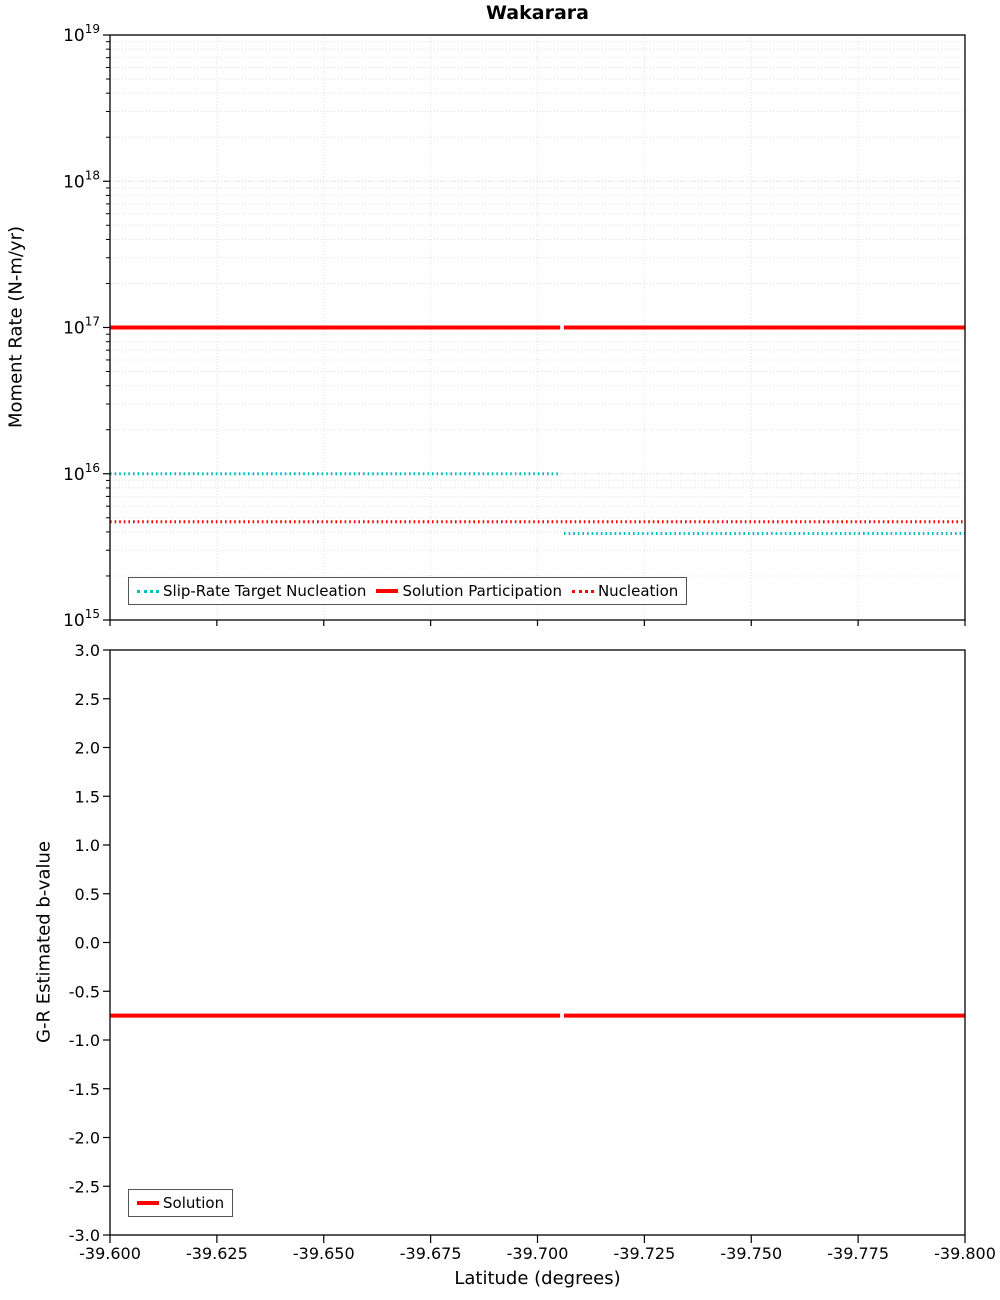  Describe the element at coordinates (87, 748) in the screenshot. I see `y-tick-label: 2.0` at that location.